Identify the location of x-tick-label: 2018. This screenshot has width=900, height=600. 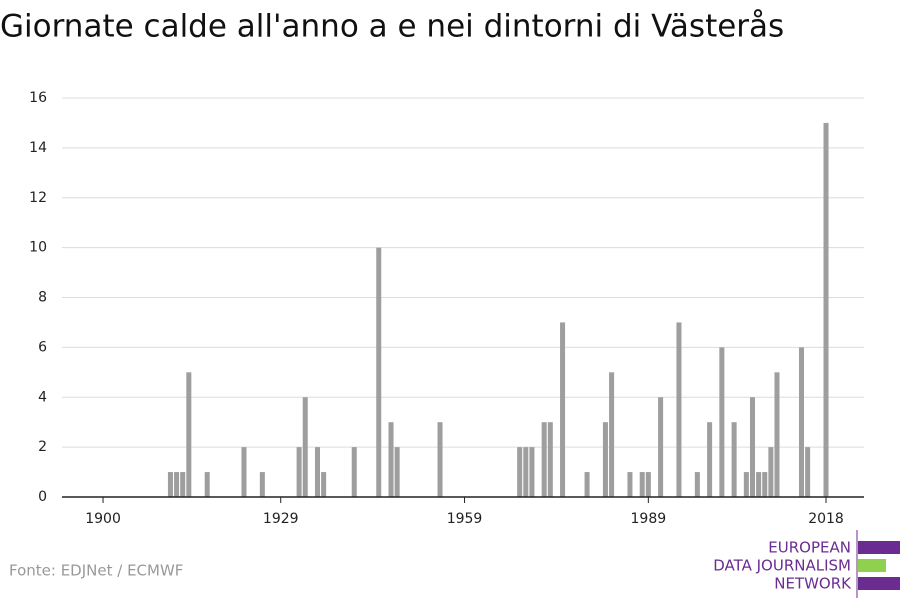
(826, 519).